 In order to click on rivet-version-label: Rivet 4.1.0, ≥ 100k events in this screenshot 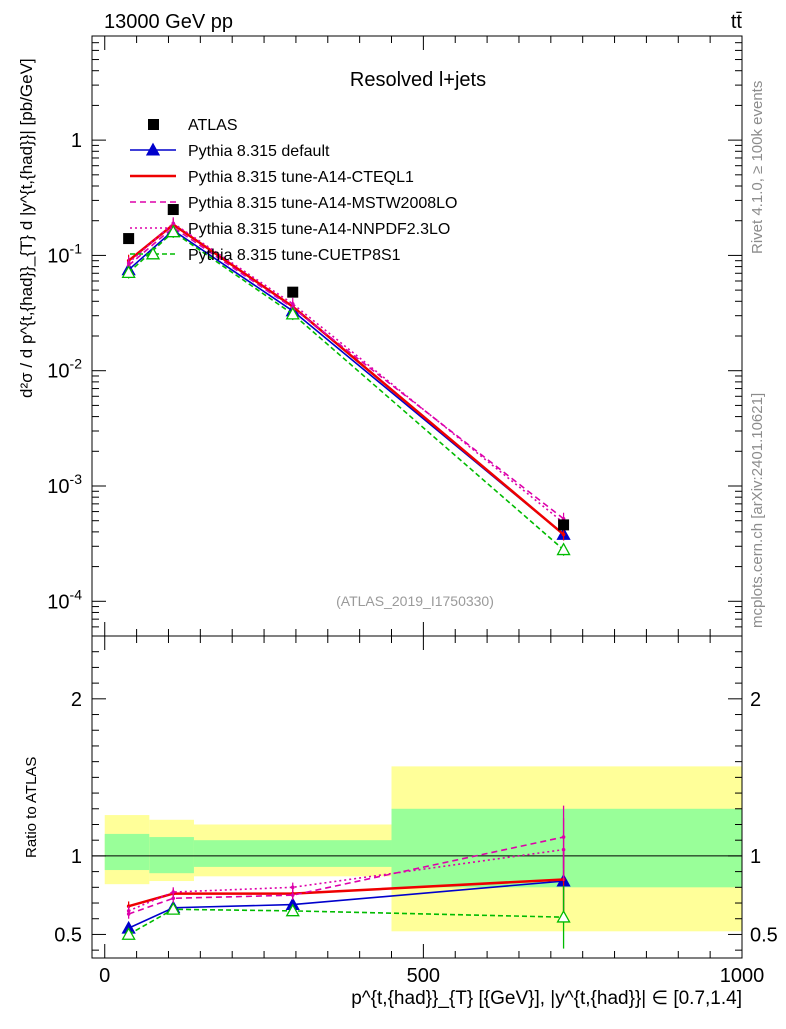, I will do `click(757, 167)`.